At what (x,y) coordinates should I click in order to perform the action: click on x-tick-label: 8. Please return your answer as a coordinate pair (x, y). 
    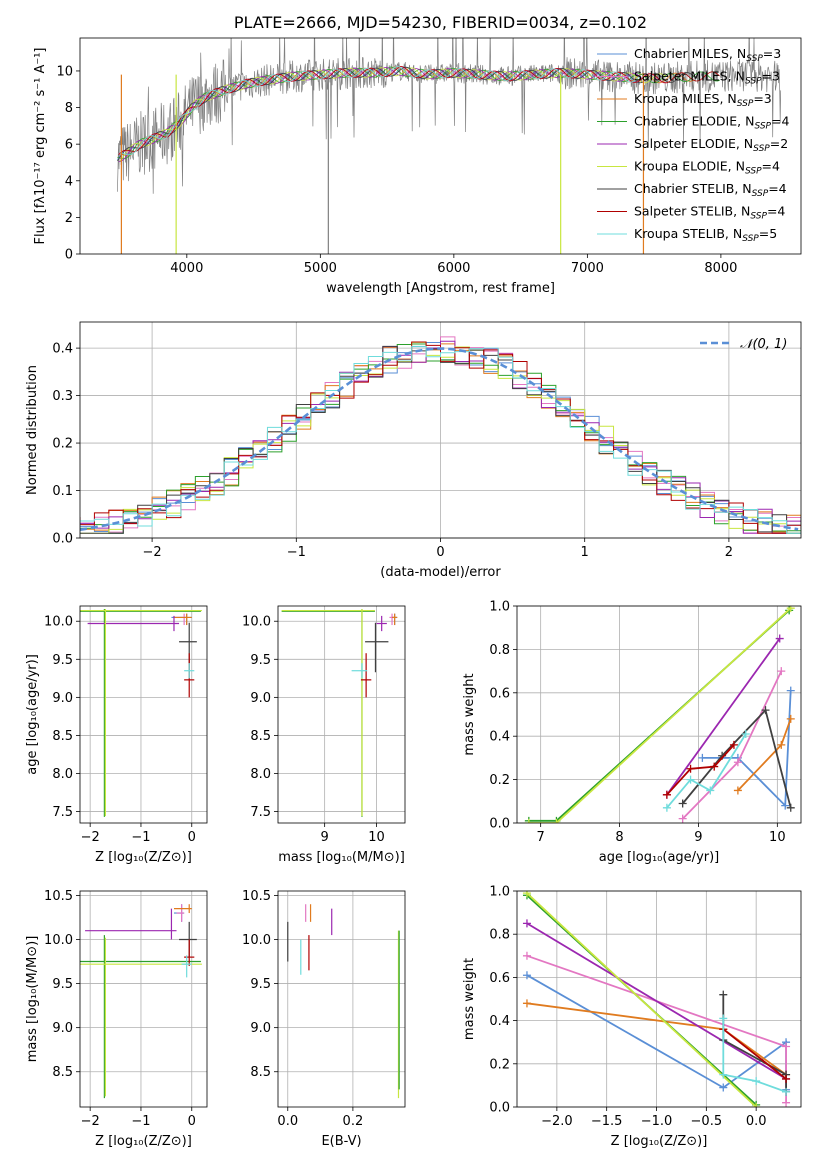
    Looking at the image, I should click on (619, 837).